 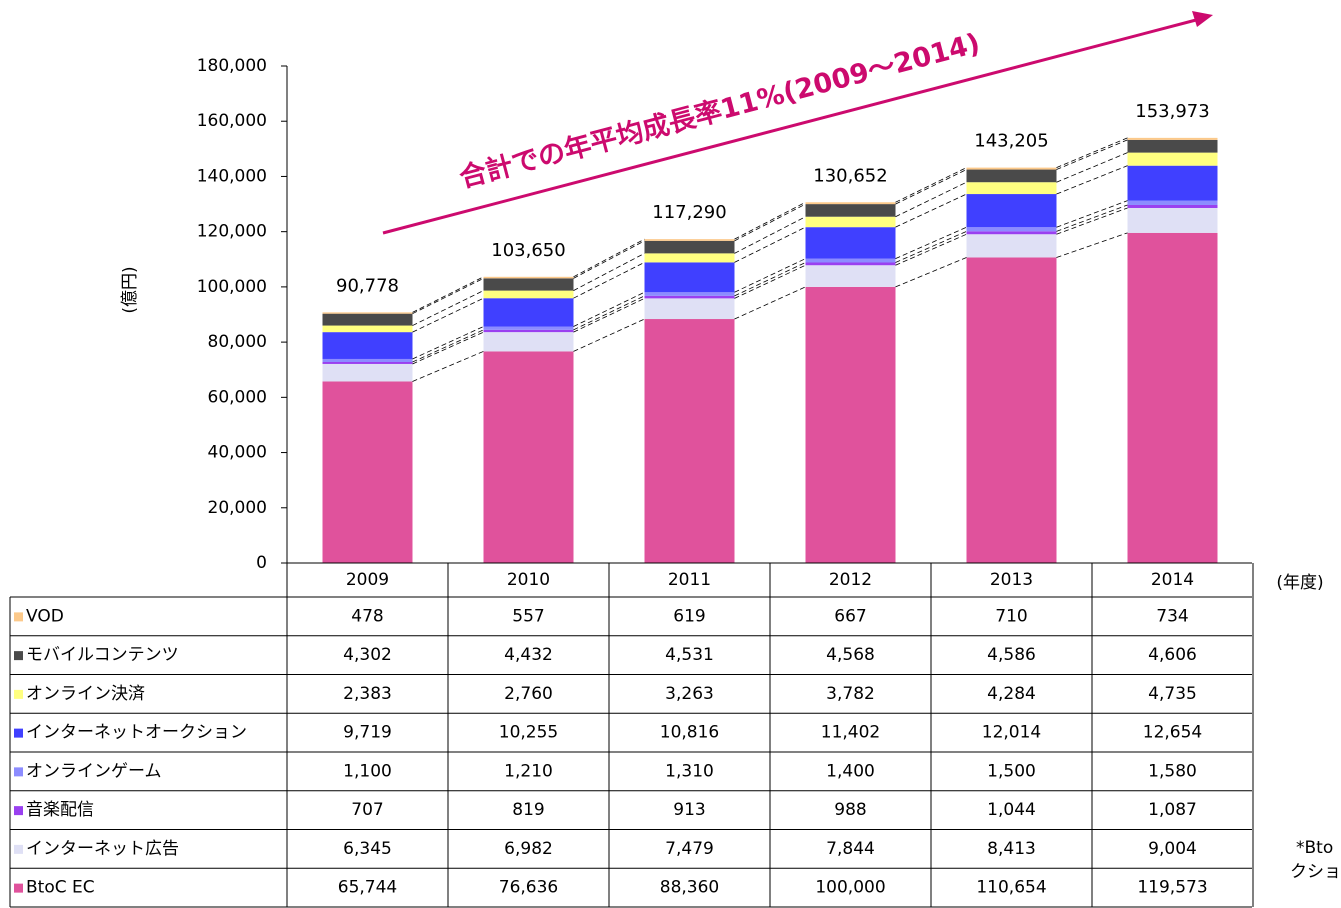 What do you see at coordinates (1314, 848) in the screenshot?
I see `footnote: *Bto` at bounding box center [1314, 848].